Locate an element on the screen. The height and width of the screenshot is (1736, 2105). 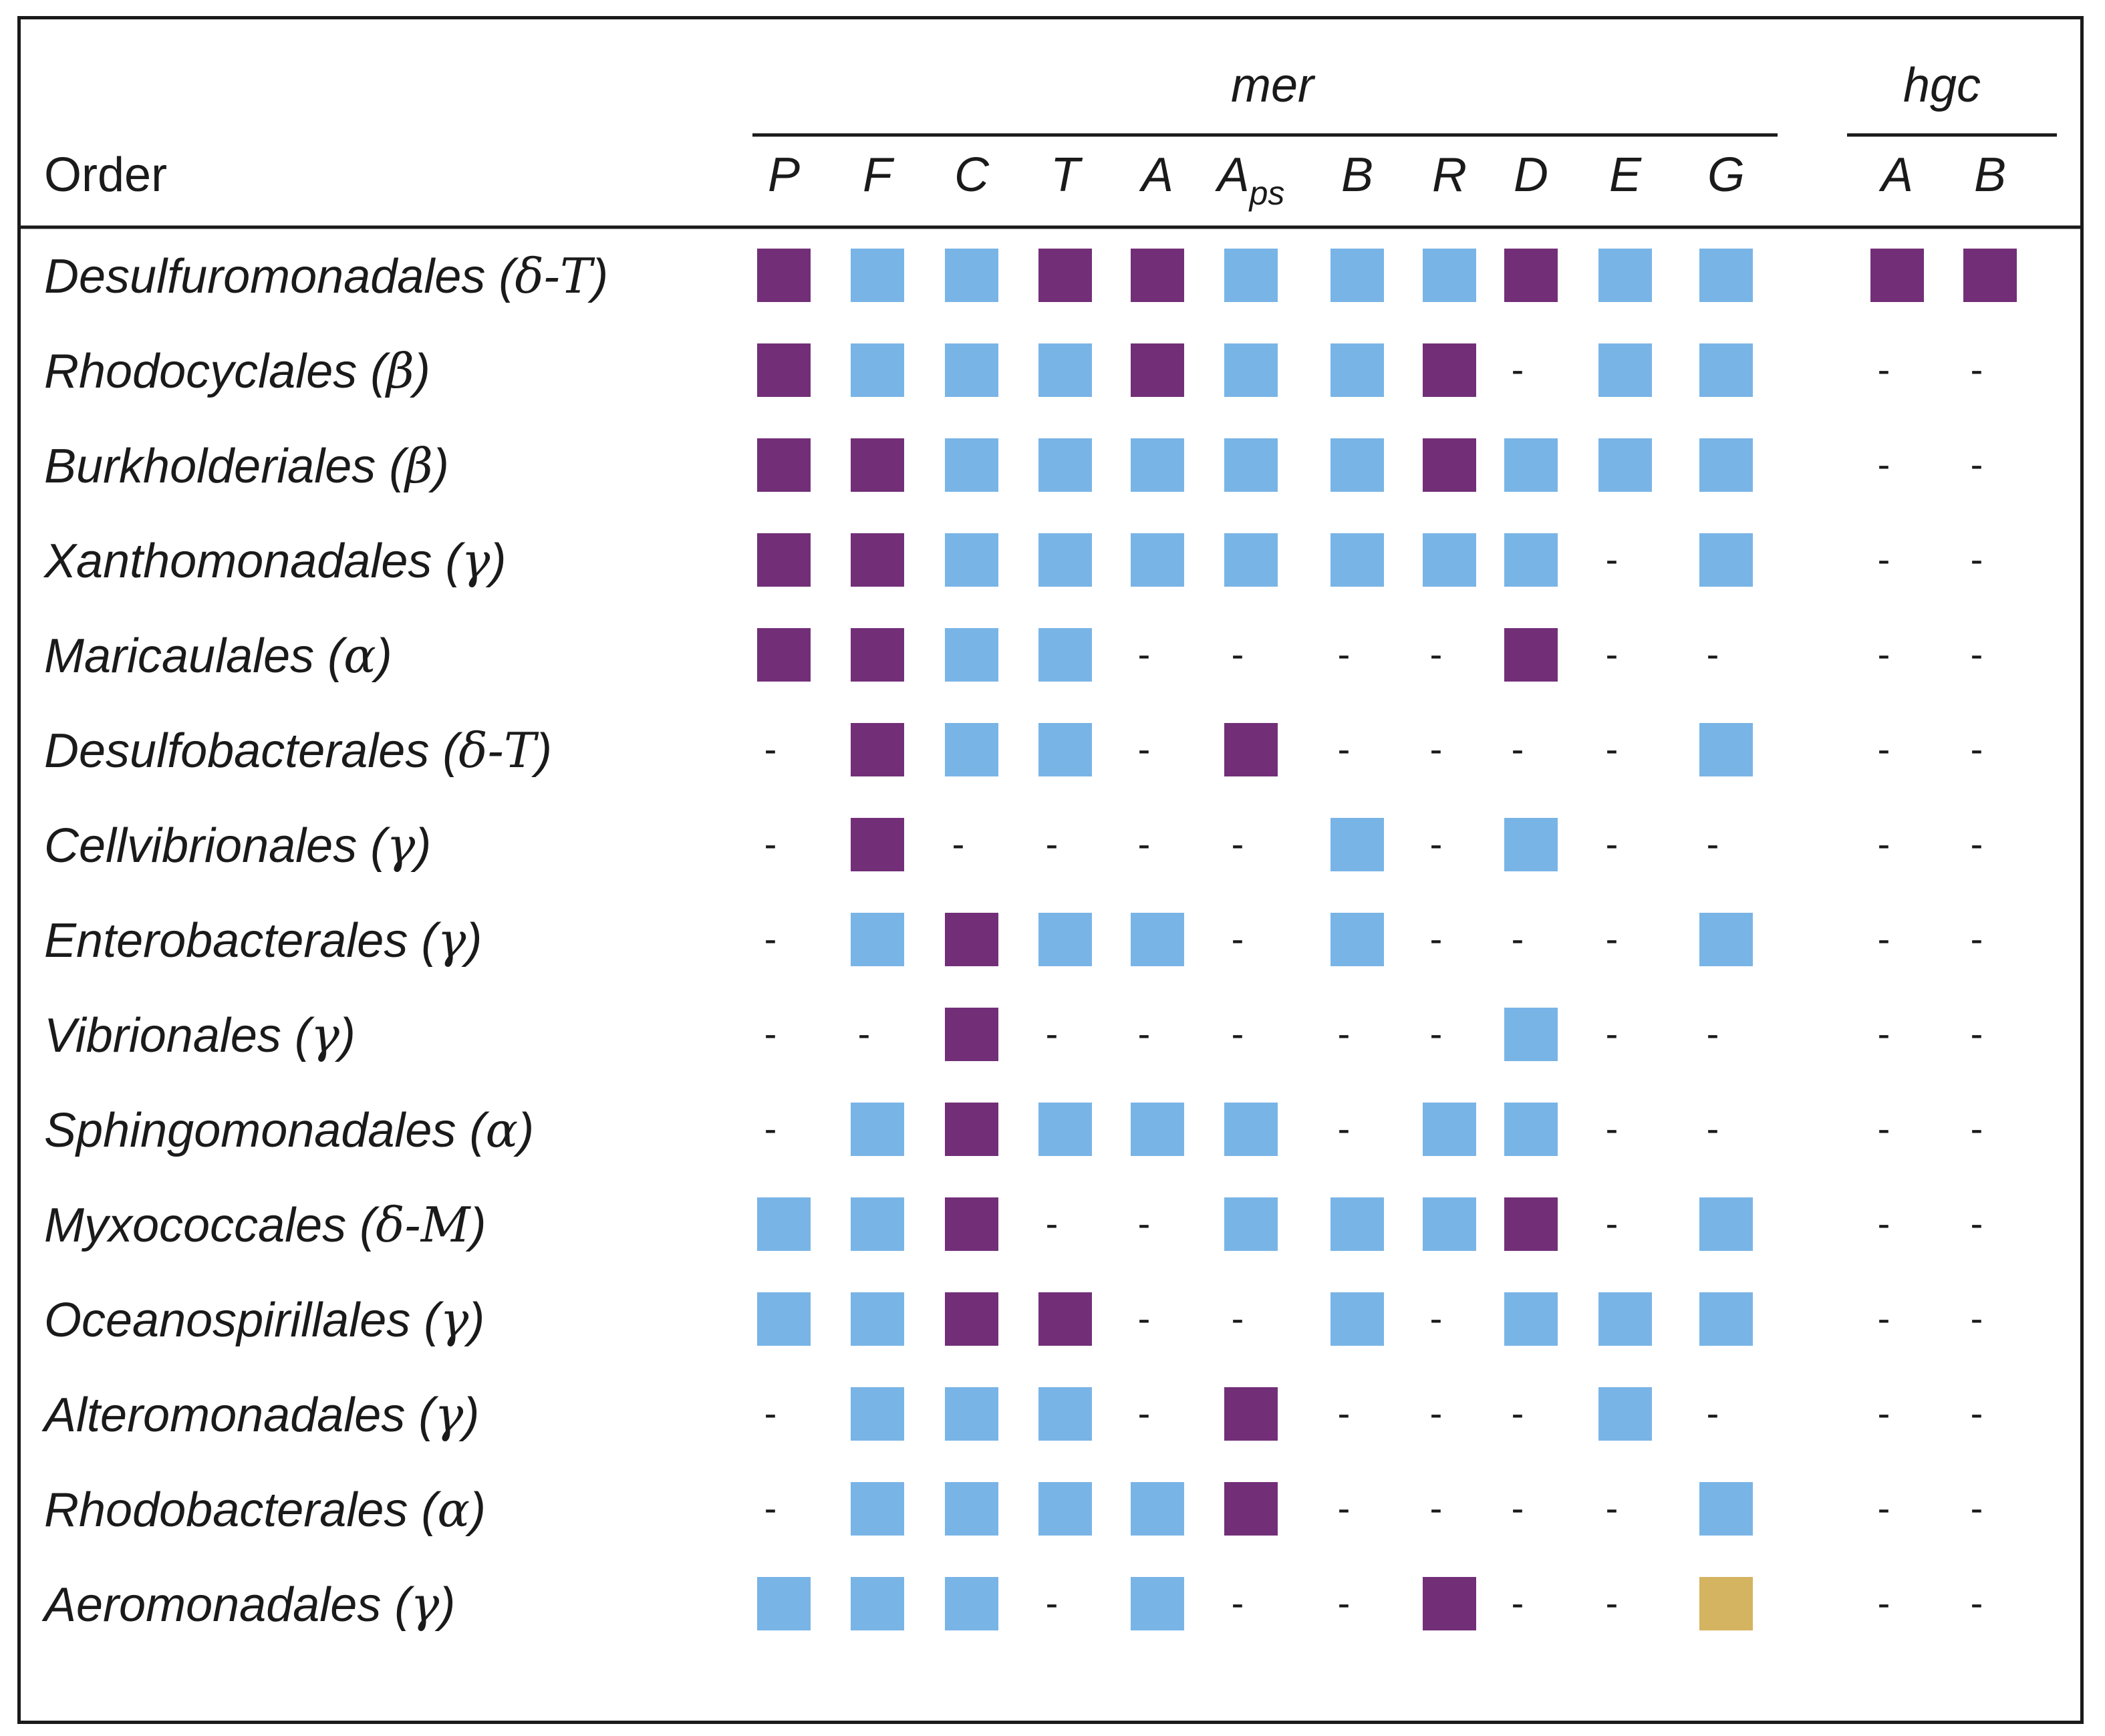
cell-vibrionales-mer-G-absent: - is located at coordinates (1713, 1033).